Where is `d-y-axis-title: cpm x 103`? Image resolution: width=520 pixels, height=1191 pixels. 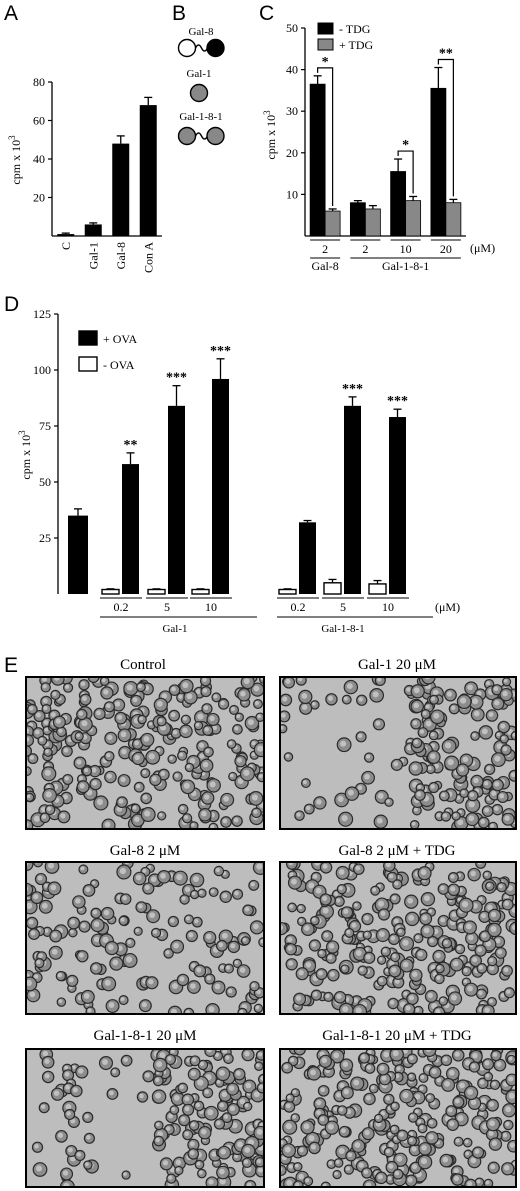 d-y-axis-title: cpm x 103 is located at coordinates (25, 455).